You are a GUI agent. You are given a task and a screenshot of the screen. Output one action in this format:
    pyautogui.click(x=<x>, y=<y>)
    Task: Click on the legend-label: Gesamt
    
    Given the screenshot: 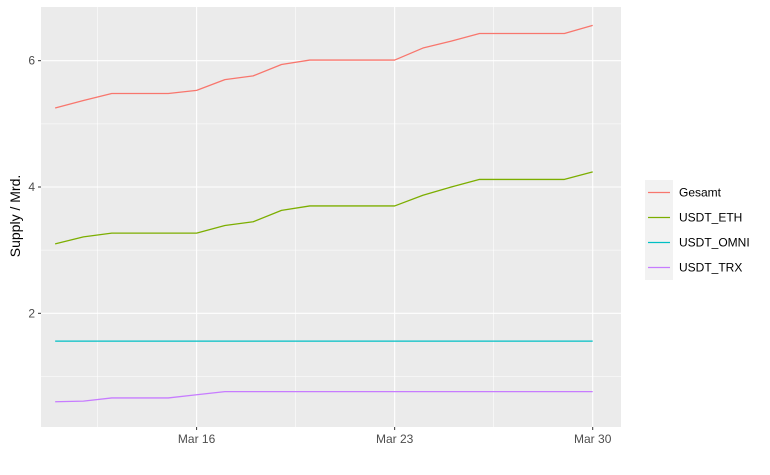 What is the action you would take?
    pyautogui.click(x=700, y=193)
    